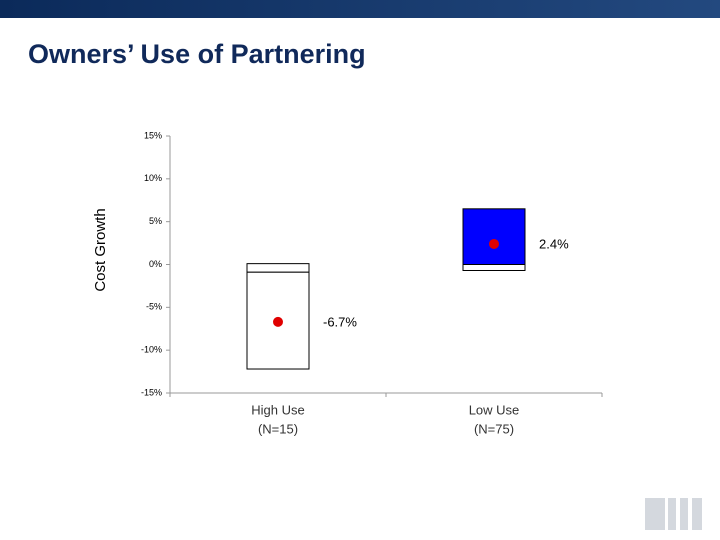  What do you see at coordinates (494, 409) in the screenshot?
I see `x-tick-label: Low Use` at bounding box center [494, 409].